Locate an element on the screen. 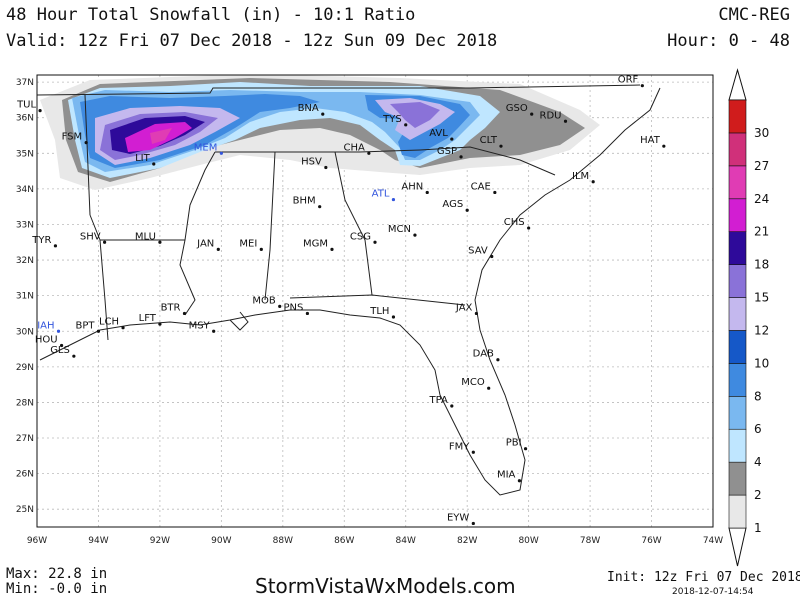 This screenshot has height=600, width=800. legend-label: 24 is located at coordinates (761, 199).